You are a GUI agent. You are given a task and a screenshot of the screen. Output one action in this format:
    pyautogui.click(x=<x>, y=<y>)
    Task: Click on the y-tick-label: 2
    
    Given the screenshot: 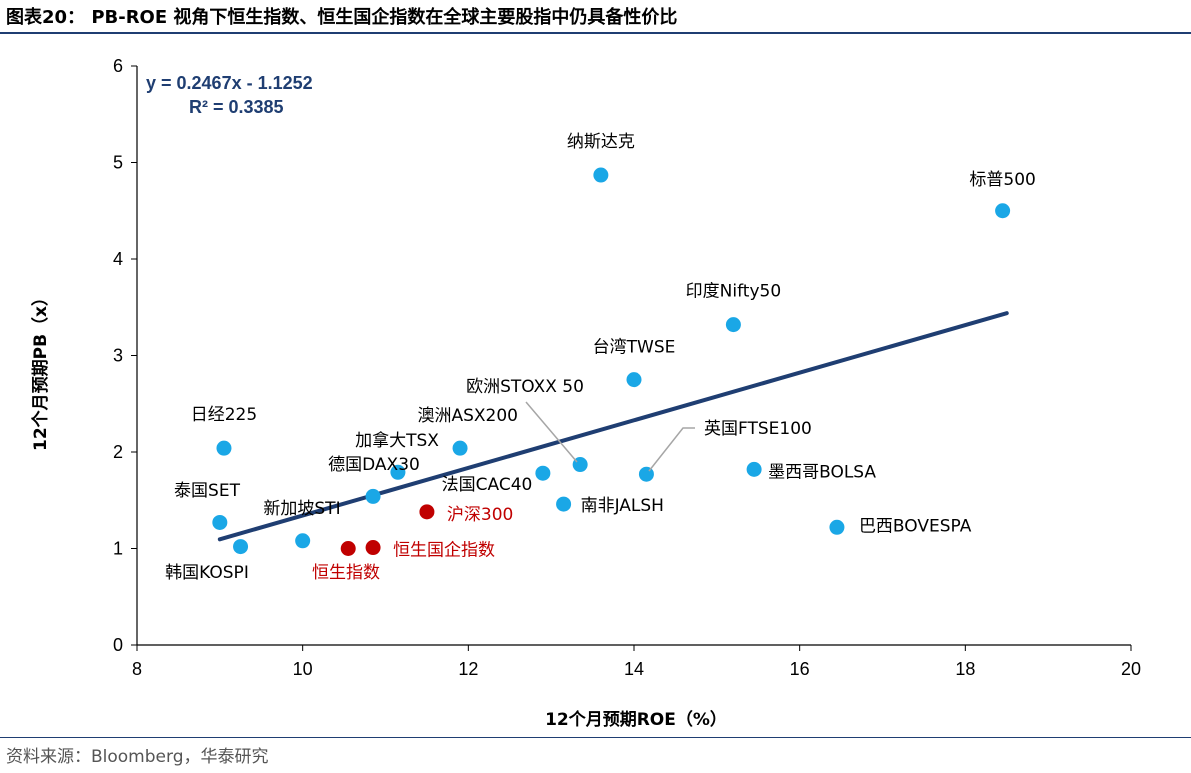 What is the action you would take?
    pyautogui.click(x=118, y=452)
    